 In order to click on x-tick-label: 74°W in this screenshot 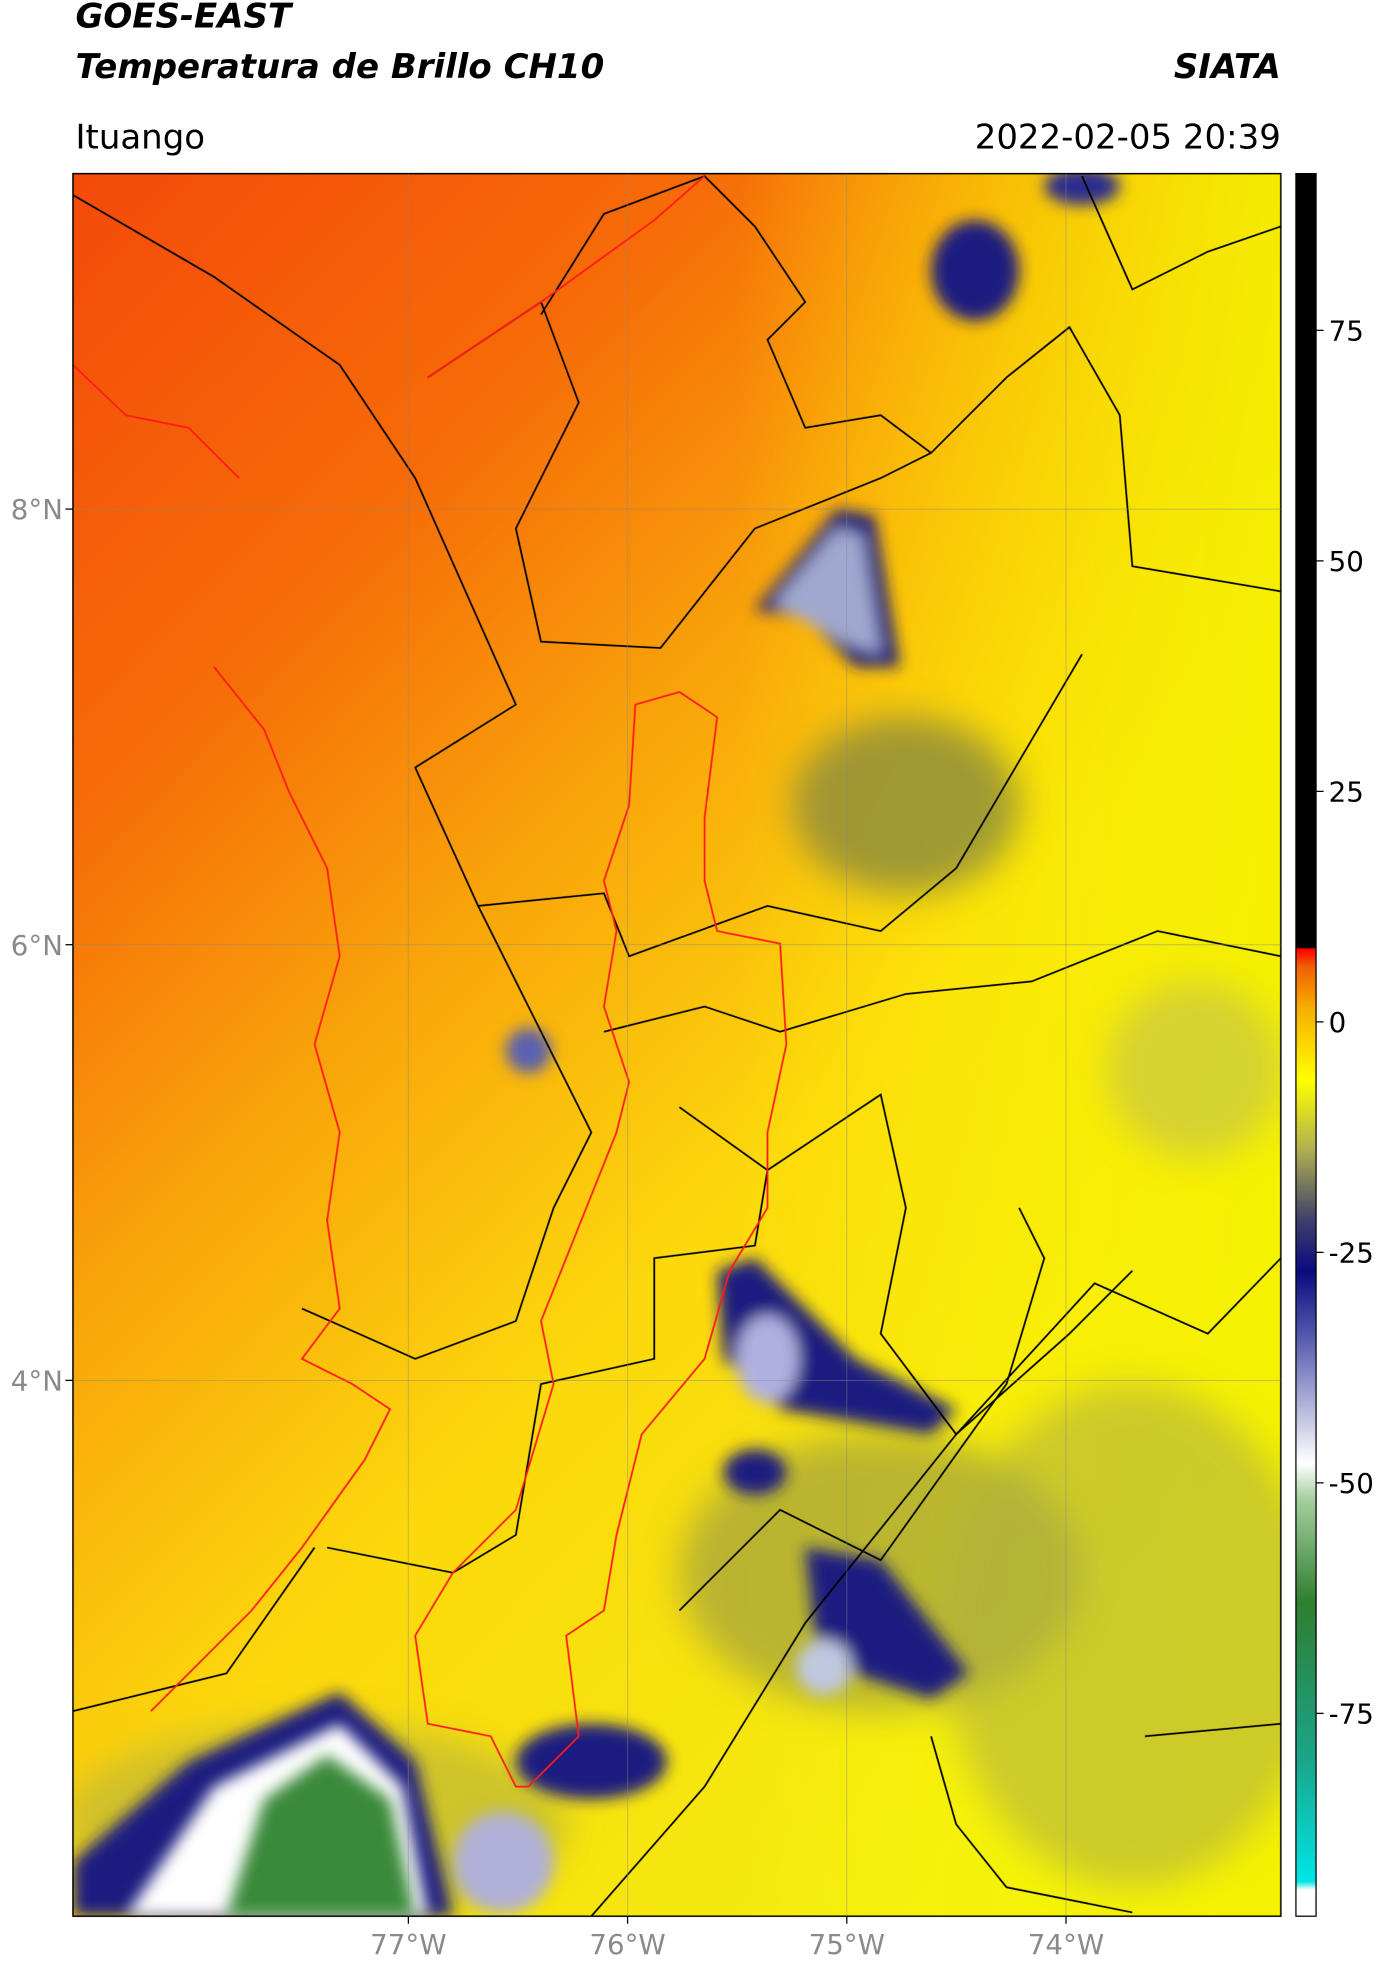, I will do `click(1066, 1944)`.